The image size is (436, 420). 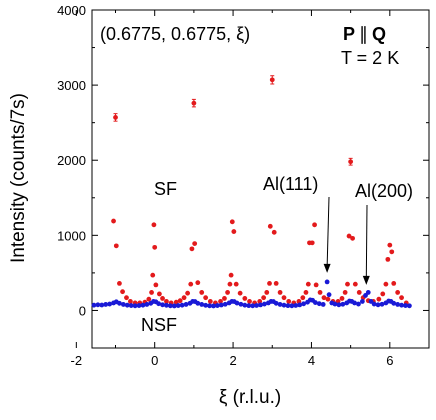 What do you see at coordinates (370, 58) in the screenshot?
I see `temperature-annotation: T = 2 K` at bounding box center [370, 58].